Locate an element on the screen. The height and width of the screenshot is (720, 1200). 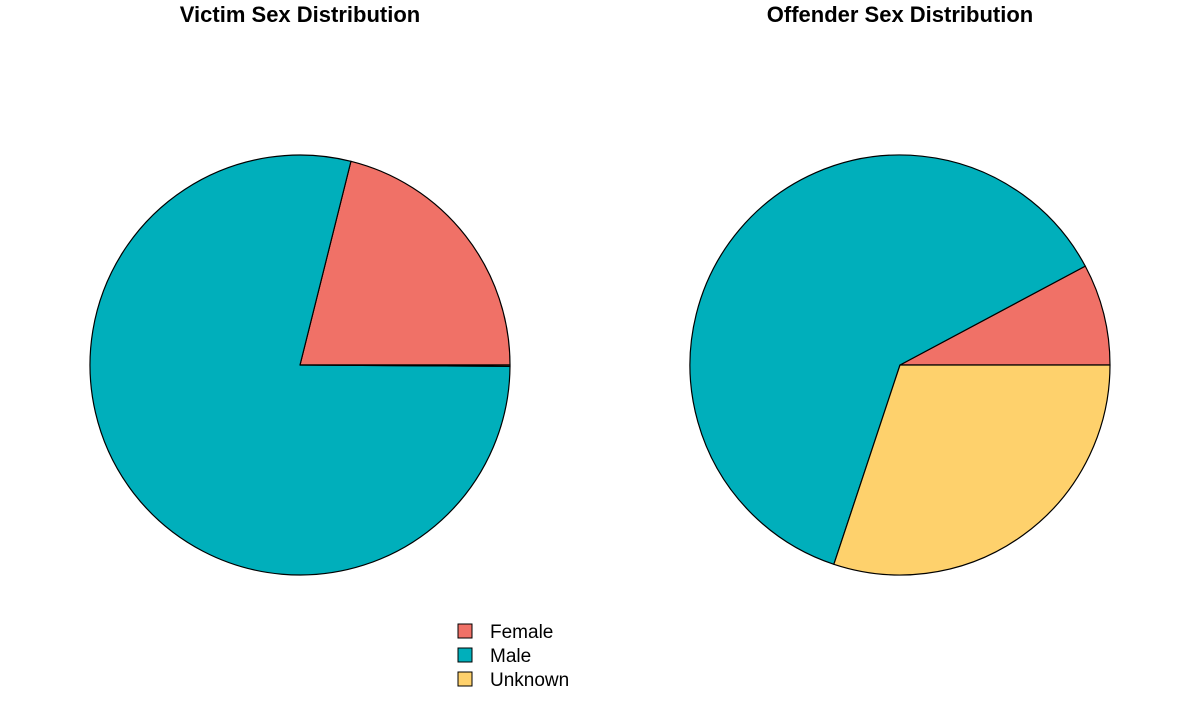
legend-label-male: Male is located at coordinates (510, 656).